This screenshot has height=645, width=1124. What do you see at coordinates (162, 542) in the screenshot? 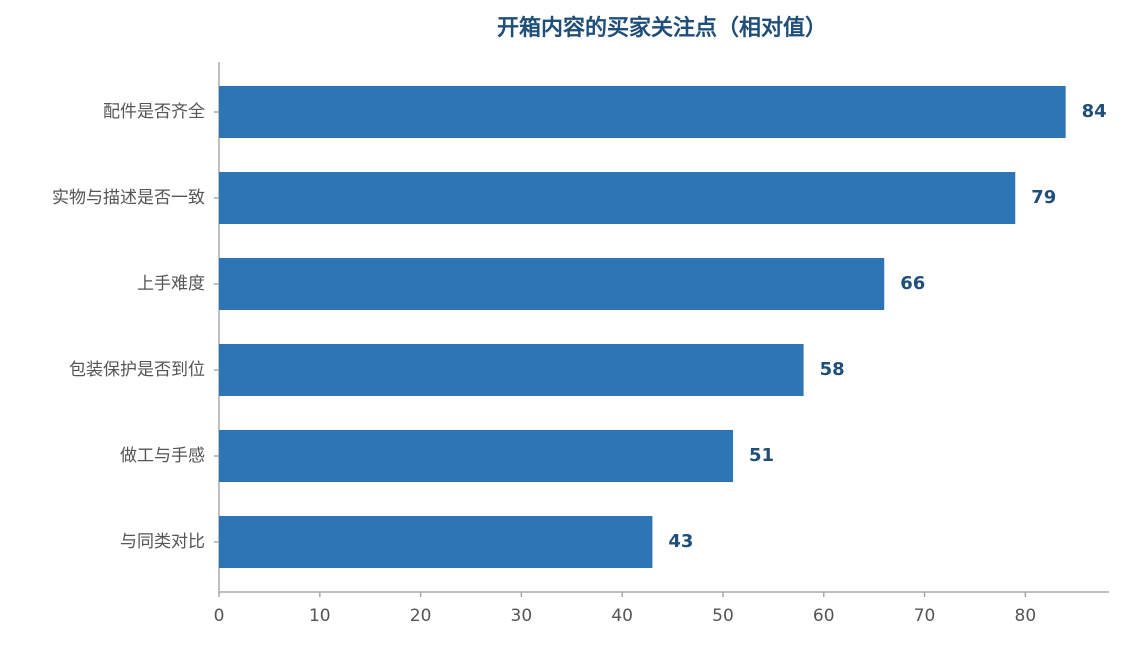
I see `y-tick-label: 与同类对比` at bounding box center [162, 542].